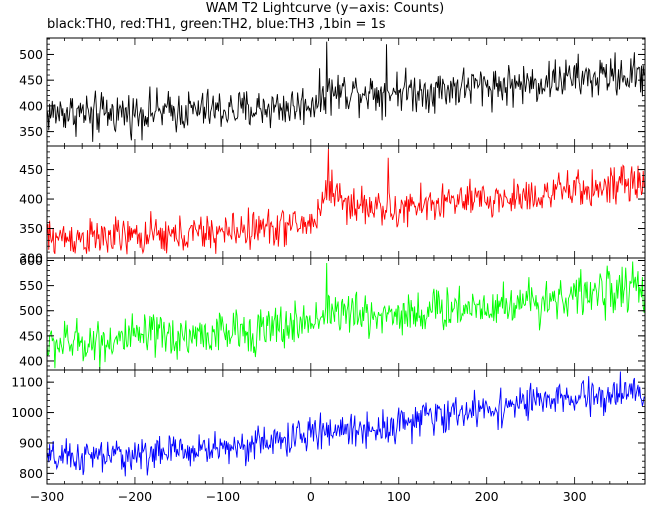  What do you see at coordinates (223, 496) in the screenshot?
I see `x-tick-label: −100` at bounding box center [223, 496].